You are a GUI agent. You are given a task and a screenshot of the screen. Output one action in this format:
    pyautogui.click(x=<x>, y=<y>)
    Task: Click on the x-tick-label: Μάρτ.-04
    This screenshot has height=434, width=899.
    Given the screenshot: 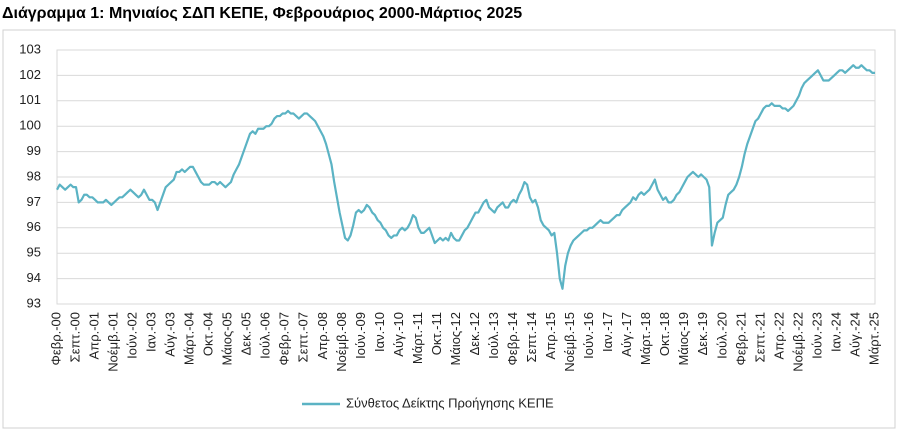 What is the action you would take?
    pyautogui.click(x=189, y=338)
    